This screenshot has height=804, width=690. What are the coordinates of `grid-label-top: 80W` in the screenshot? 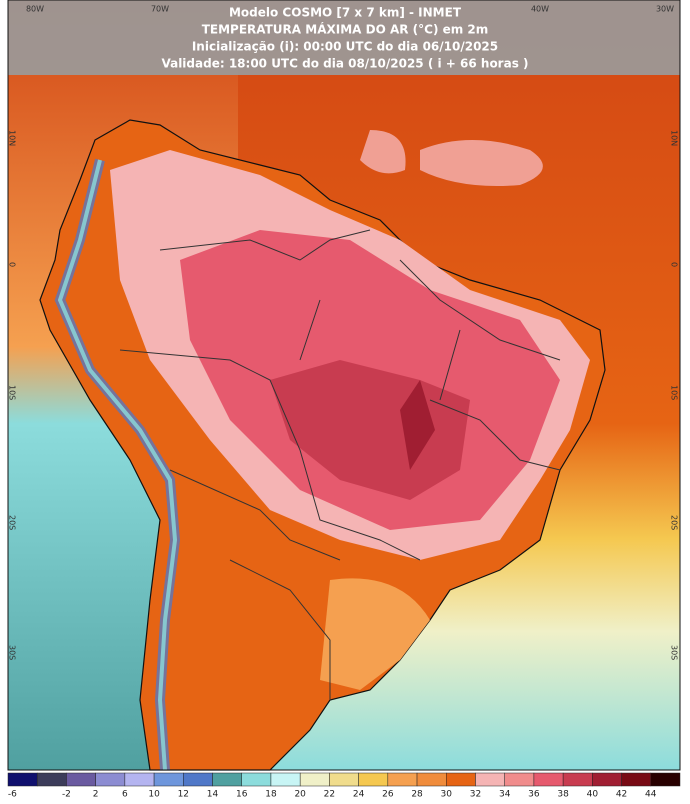 It's located at (35, 9).